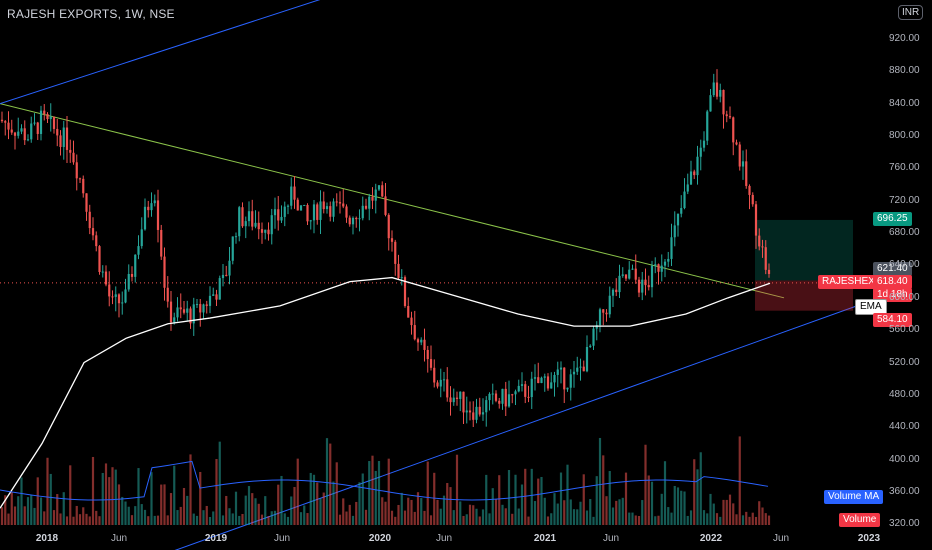  Describe the element at coordinates (216, 538) in the screenshot. I see `x-tick-label: 2019` at that location.